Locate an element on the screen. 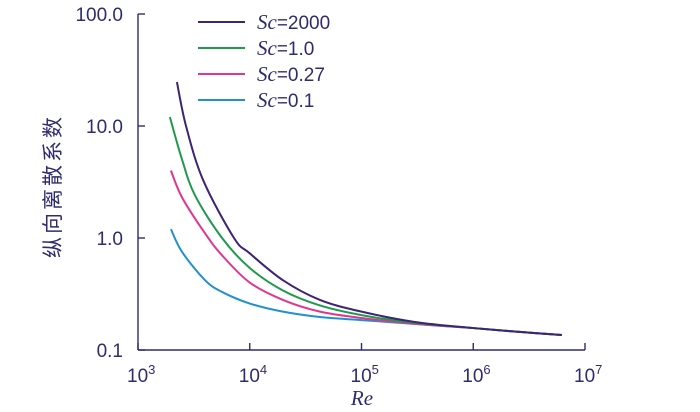  x-tick-label: 10⁵ is located at coordinates (365, 374).